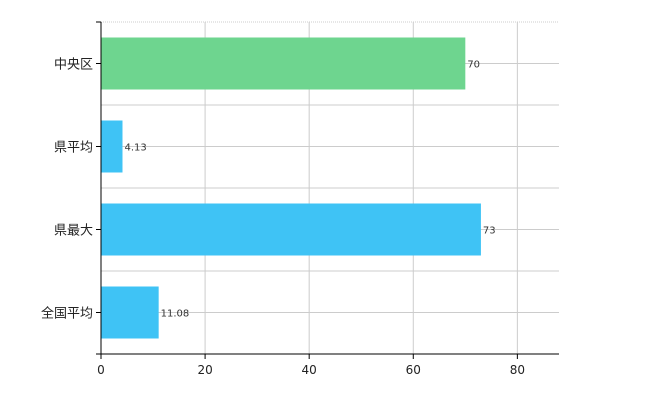 This screenshot has width=650, height=400. I want to click on value-label-0: 70, so click(473, 65).